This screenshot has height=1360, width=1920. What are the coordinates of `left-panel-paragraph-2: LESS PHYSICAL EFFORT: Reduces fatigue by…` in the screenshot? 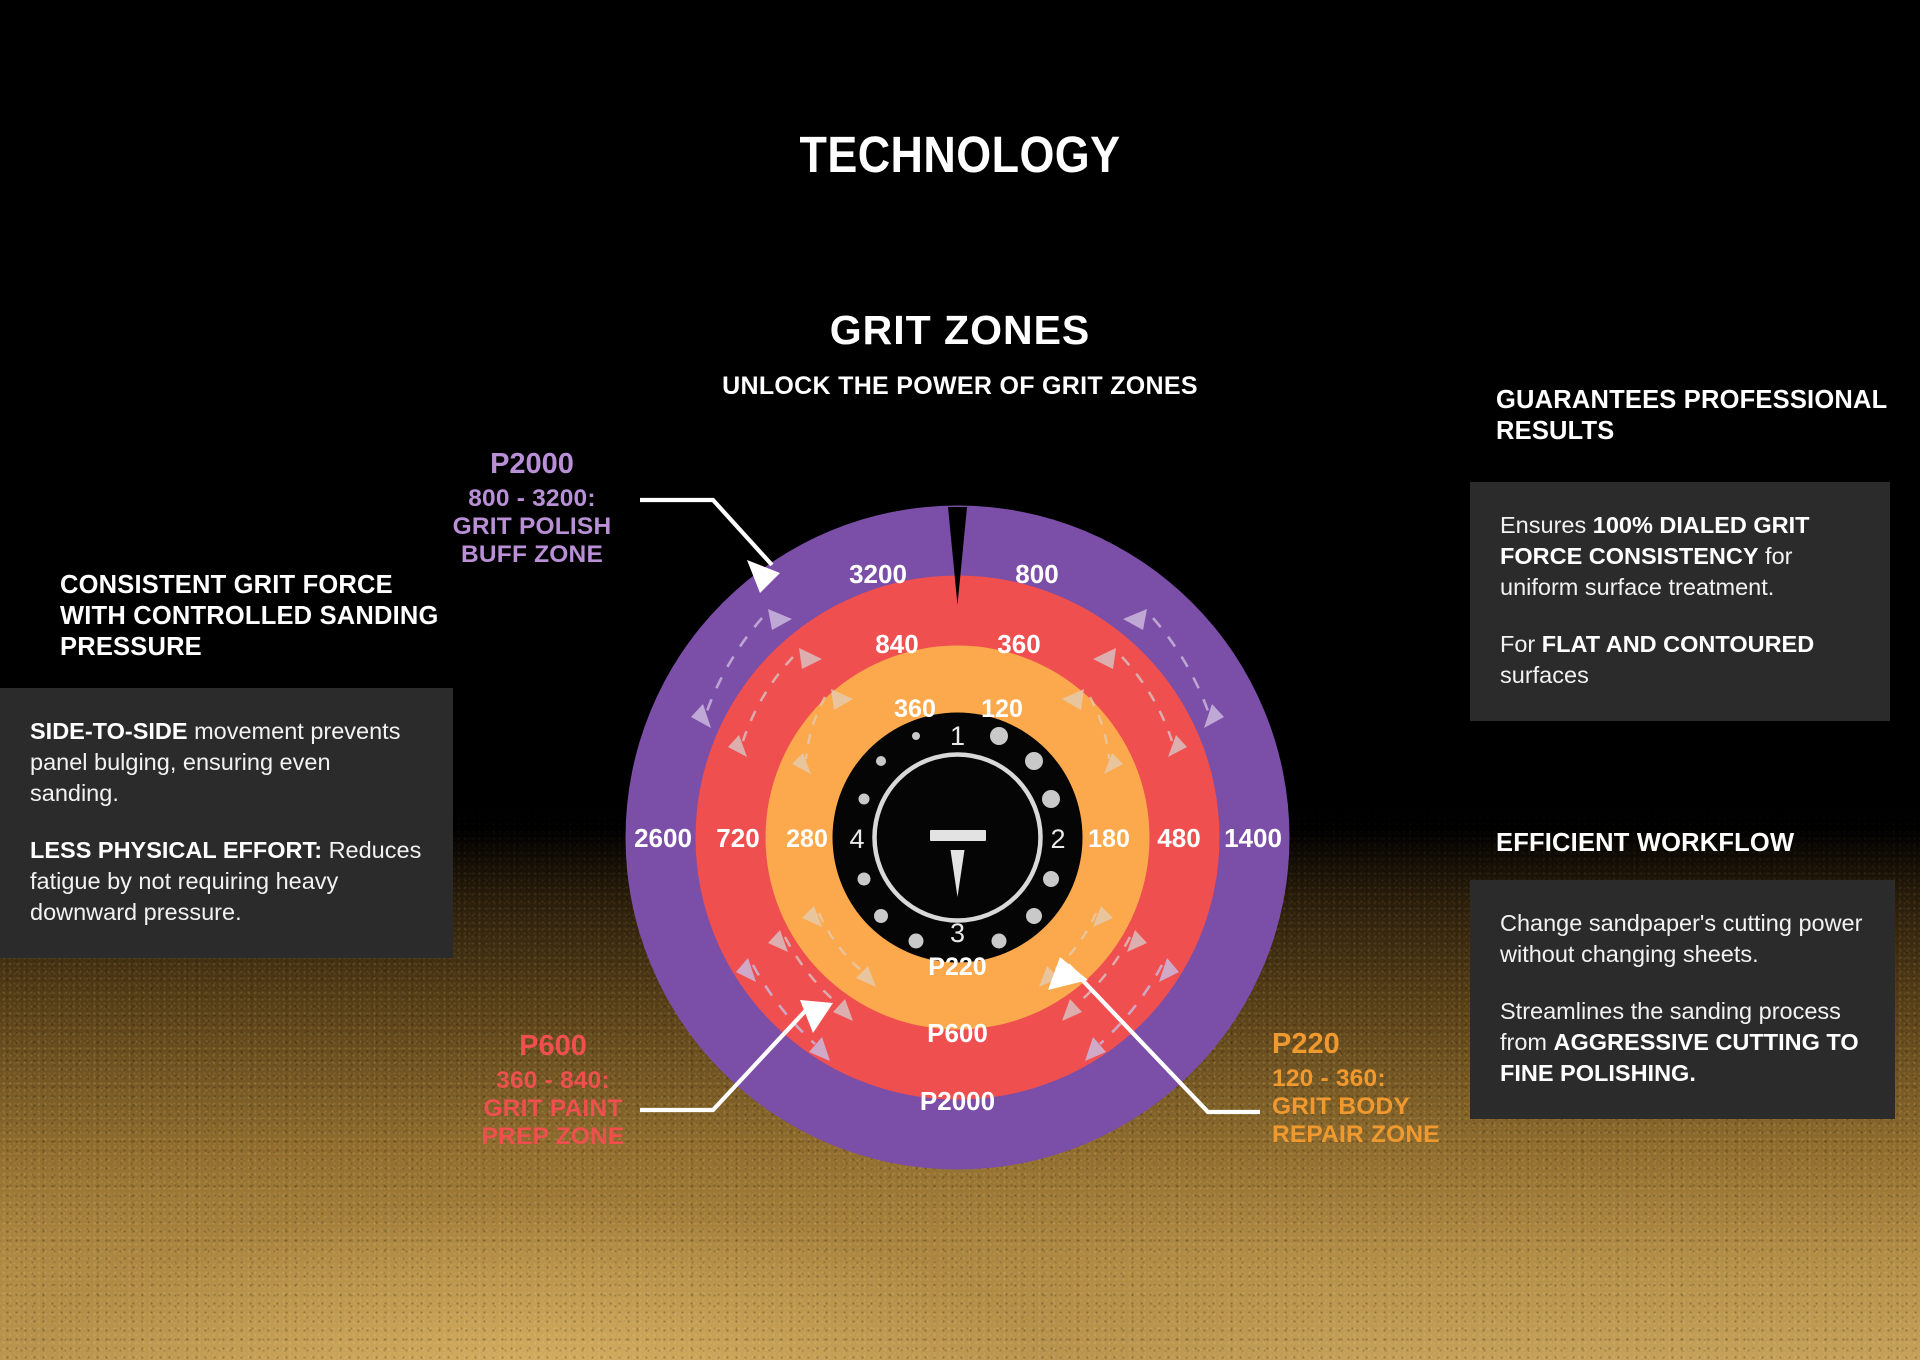 It's located at (226, 881).